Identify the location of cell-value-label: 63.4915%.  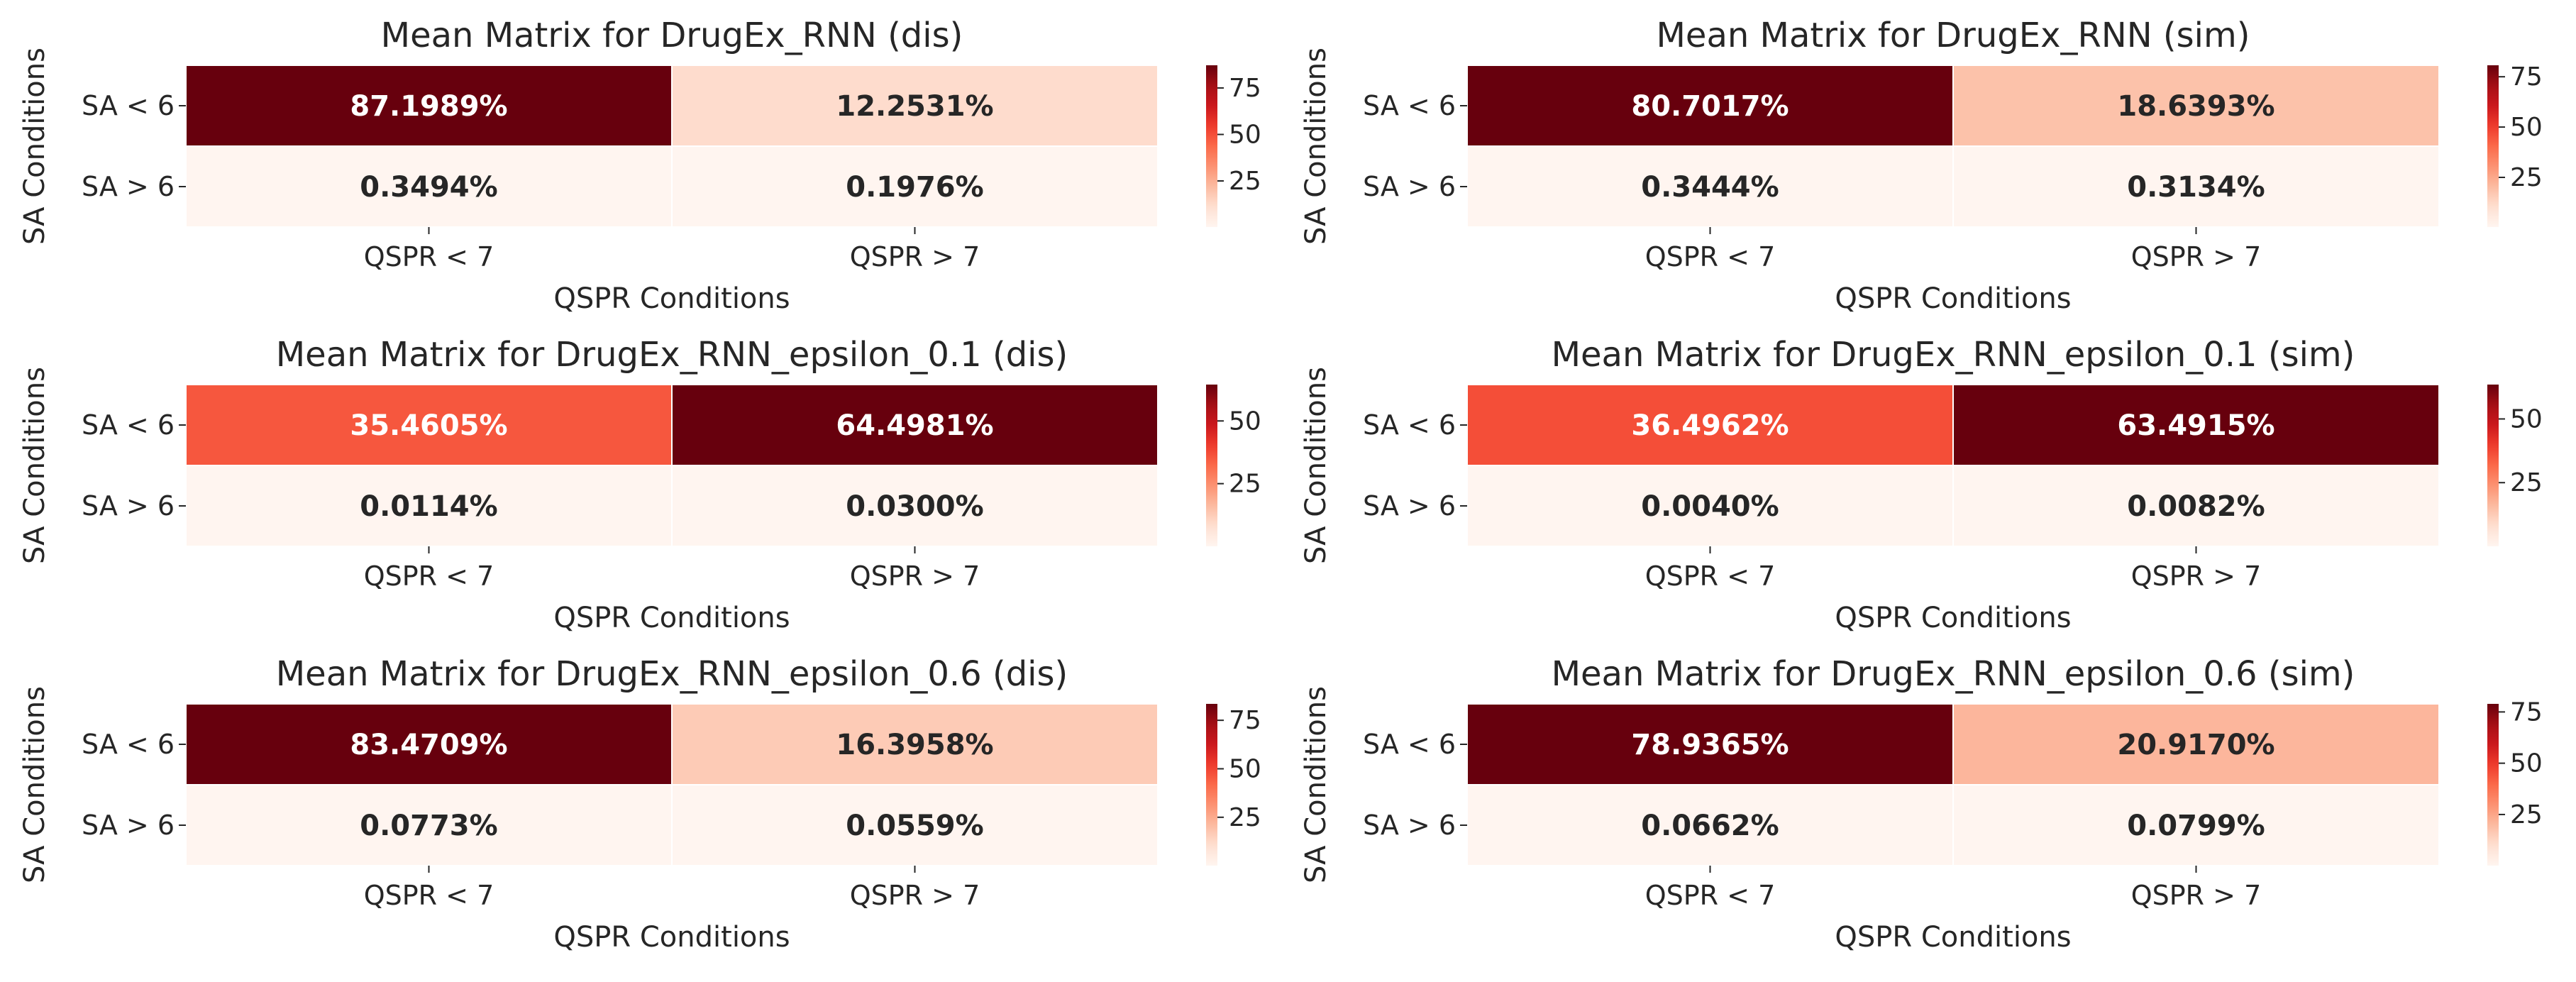
(2195, 425).